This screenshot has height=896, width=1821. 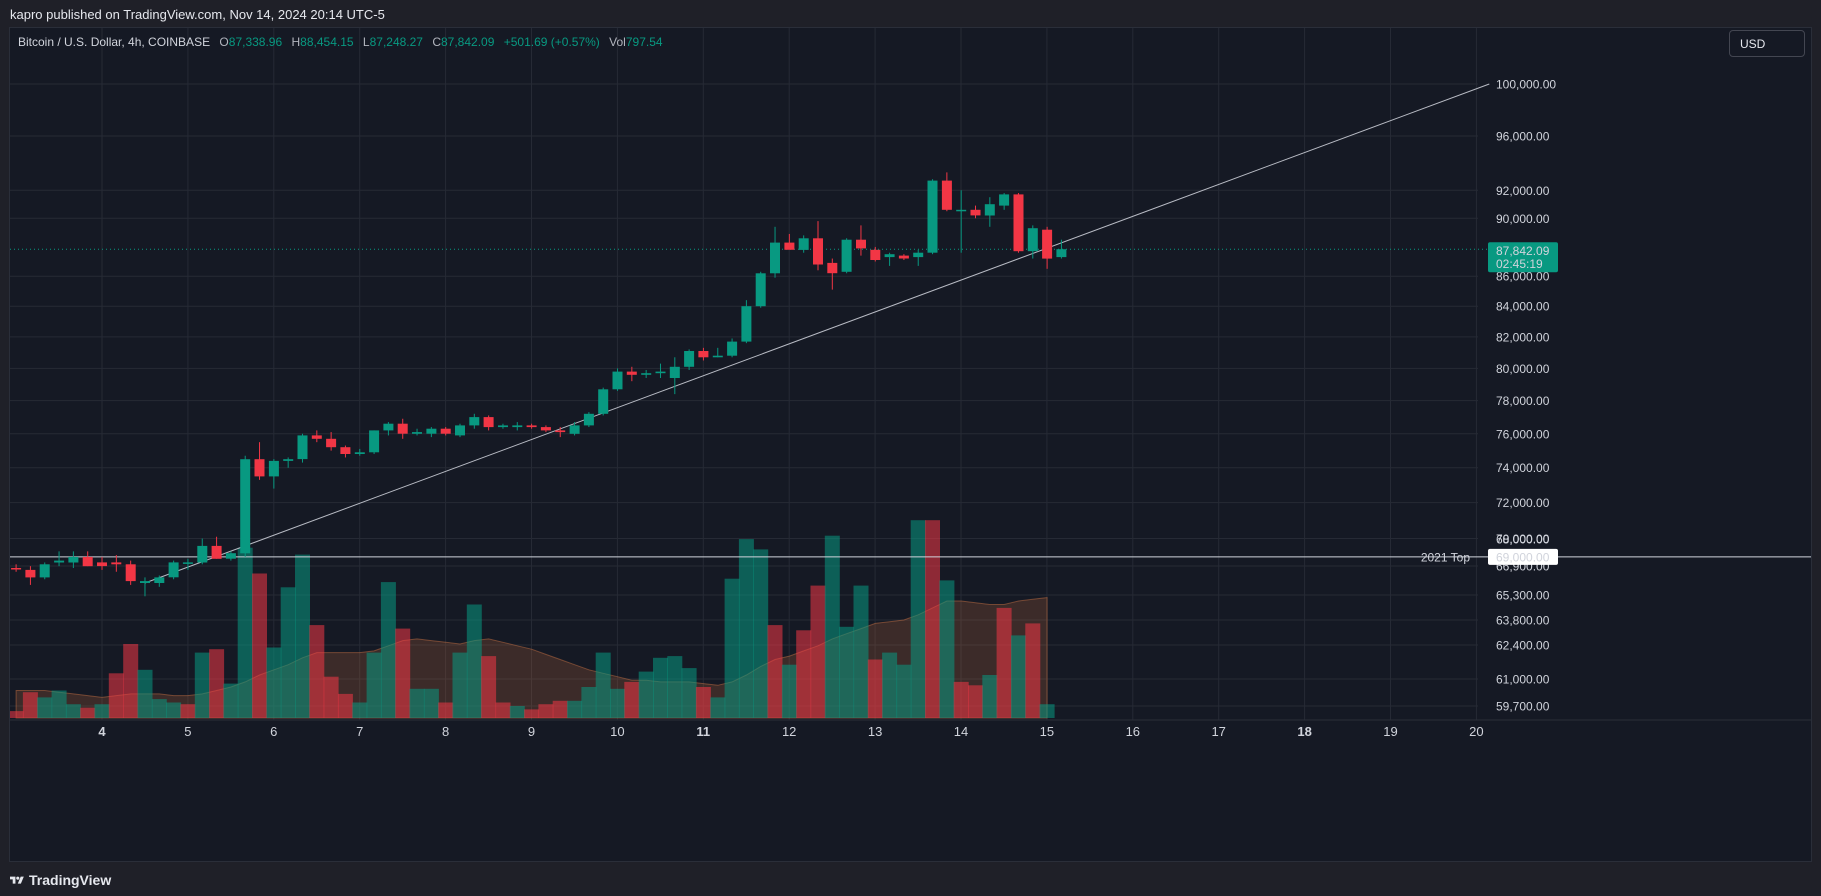 I want to click on price-axis-label: 78,000.00, so click(x=1523, y=401).